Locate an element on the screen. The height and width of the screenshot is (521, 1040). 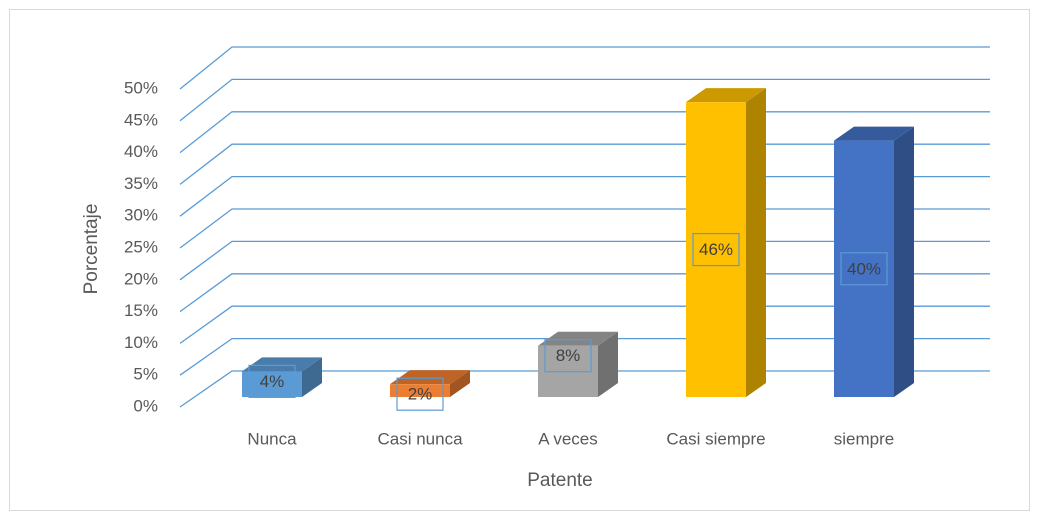
x-tick-label: A veces is located at coordinates (568, 438).